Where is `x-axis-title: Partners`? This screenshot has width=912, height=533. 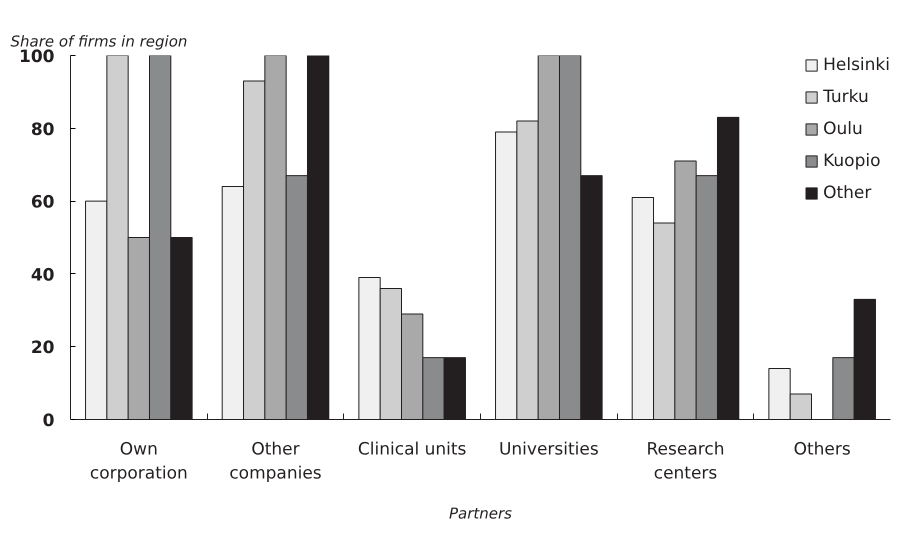
x-axis-title: Partners is located at coordinates (480, 513).